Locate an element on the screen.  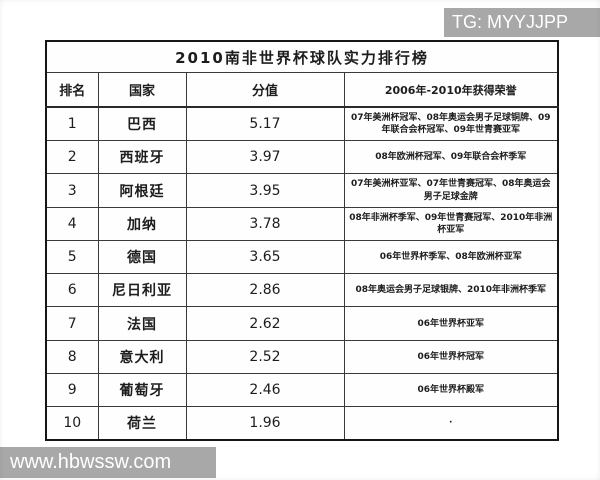
country-cell: 法国 is located at coordinates (142, 323).